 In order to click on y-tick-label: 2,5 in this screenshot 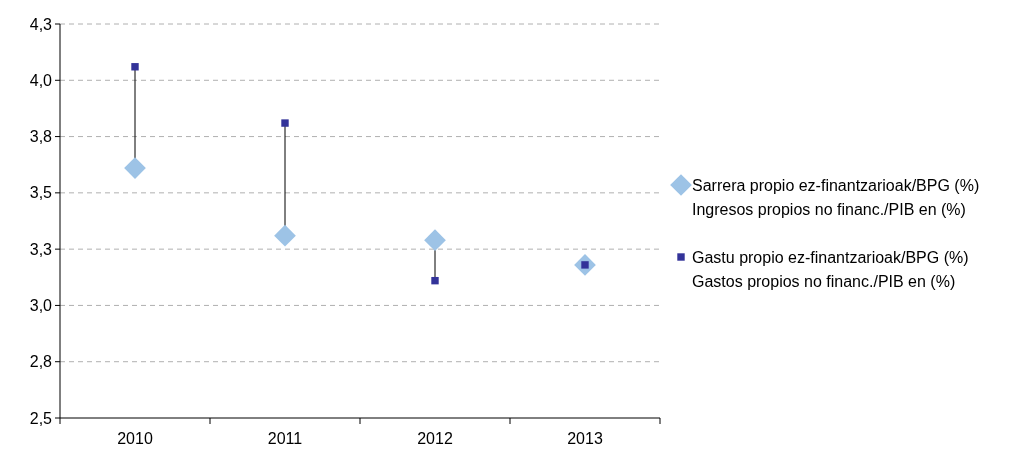, I will do `click(41, 418)`.